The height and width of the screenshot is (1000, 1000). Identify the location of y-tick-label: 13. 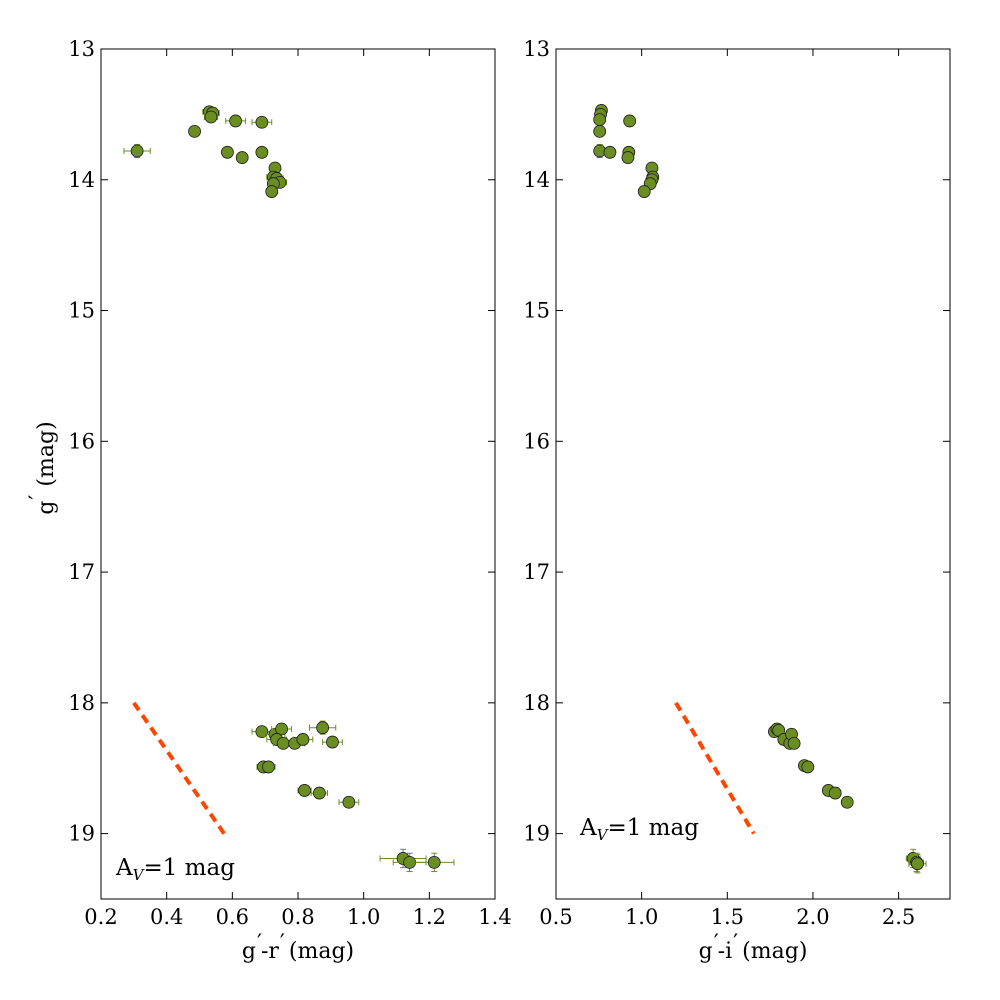
(536, 49).